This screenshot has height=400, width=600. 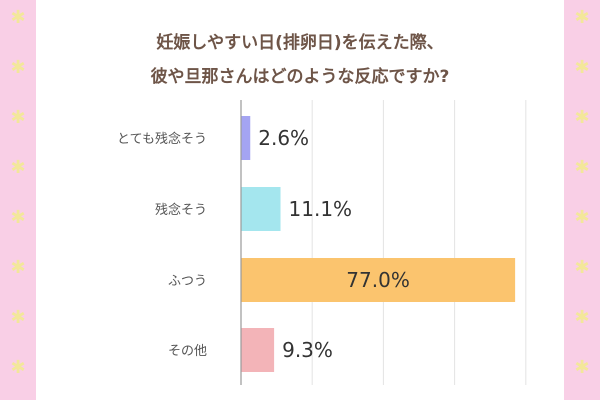 I want to click on category-label-3: その他, so click(x=187, y=351).